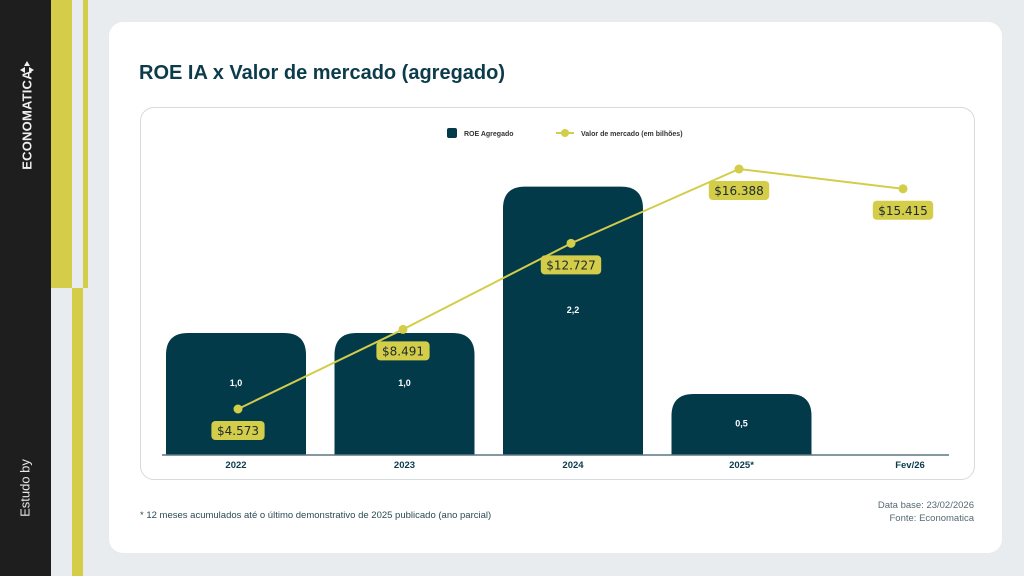 This screenshot has height=576, width=1024. What do you see at coordinates (25, 288) in the screenshot?
I see `sidebar` at bounding box center [25, 288].